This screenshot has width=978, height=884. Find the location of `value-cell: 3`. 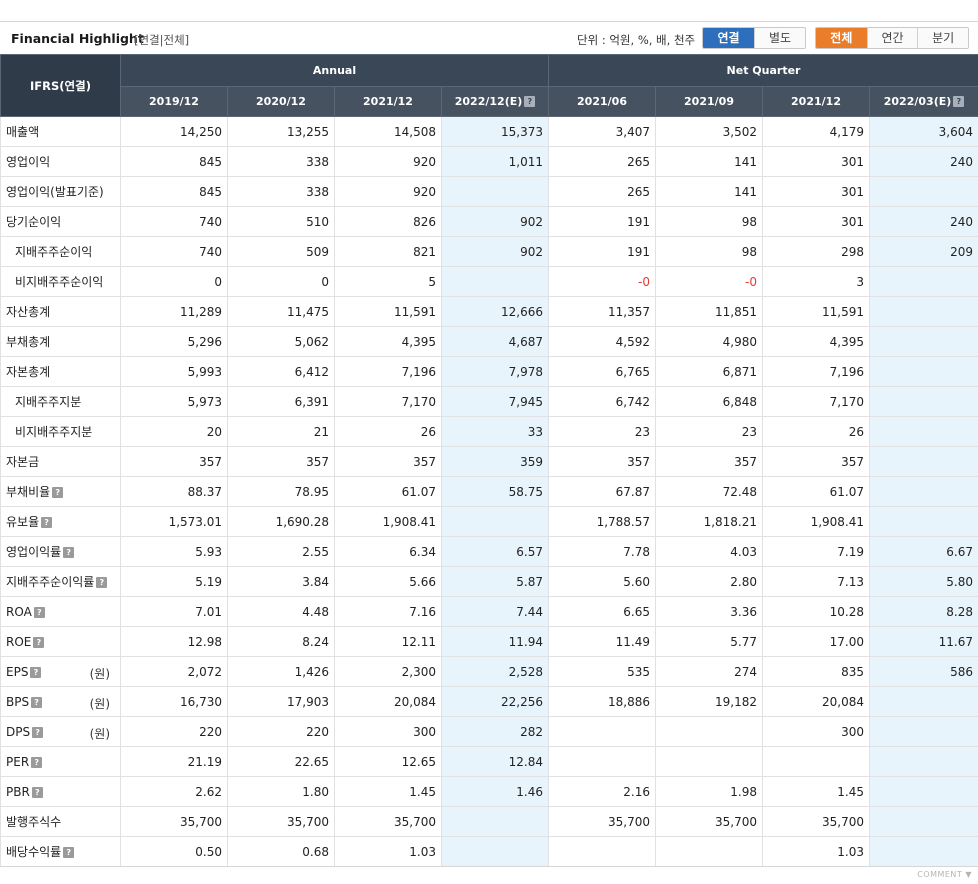

value-cell: 3 is located at coordinates (816, 281).